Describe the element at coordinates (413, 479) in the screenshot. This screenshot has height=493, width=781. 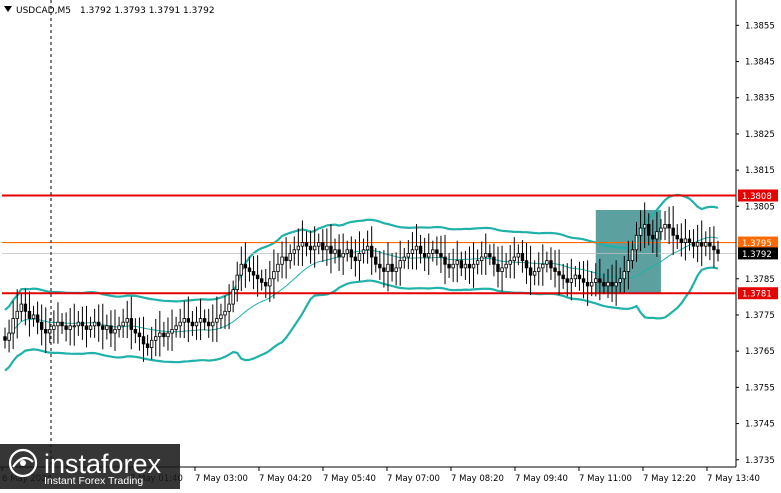
I see `time-tick-label: 7 May 07:00` at that location.